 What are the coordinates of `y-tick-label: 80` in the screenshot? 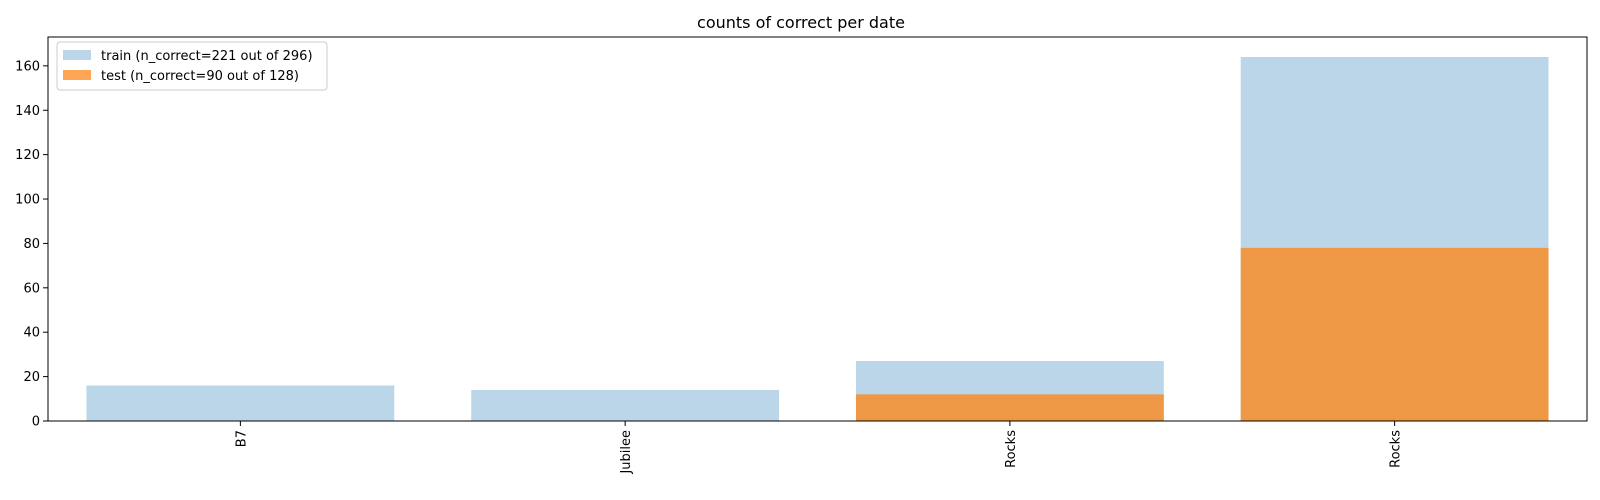 It's located at (31, 244).